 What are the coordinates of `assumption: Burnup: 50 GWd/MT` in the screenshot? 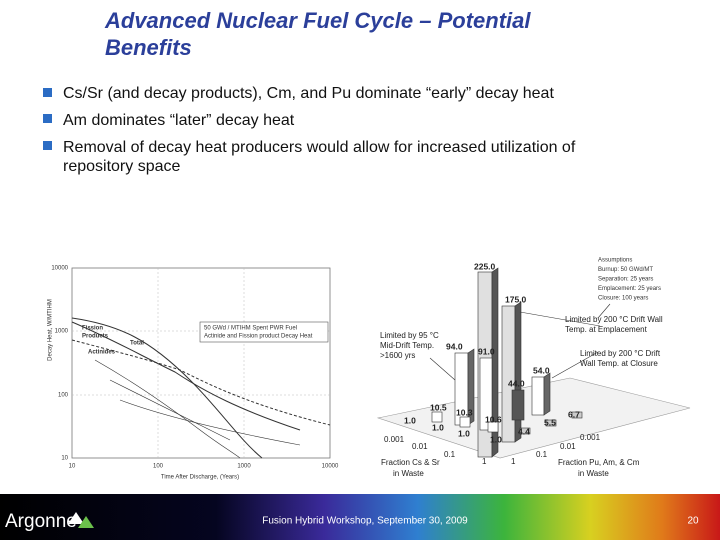 It's located at (625, 270).